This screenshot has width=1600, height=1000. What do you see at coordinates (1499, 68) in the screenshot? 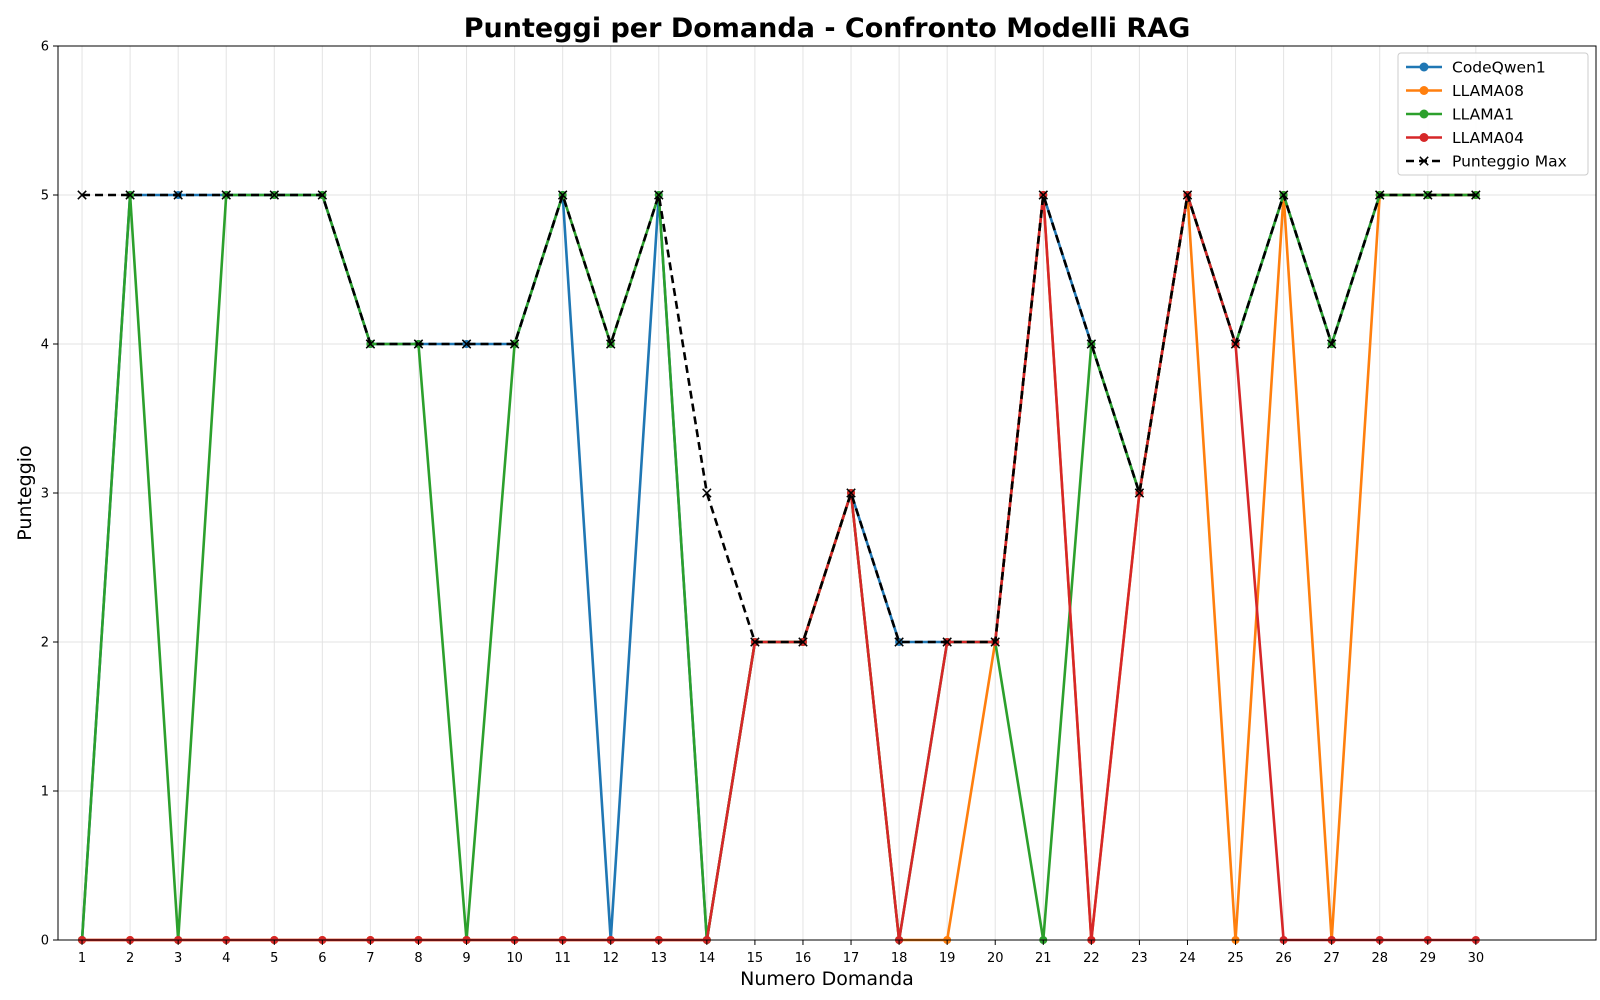
I see `legend-label: CodeQwen1` at bounding box center [1499, 68].